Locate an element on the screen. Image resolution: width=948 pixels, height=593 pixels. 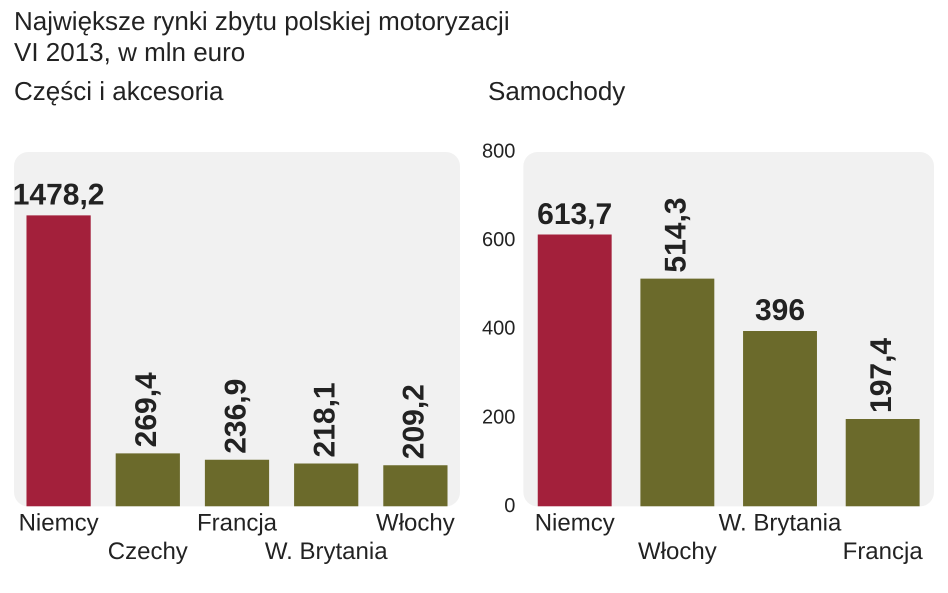
x-axis-title: Części i akcesoria is located at coordinates (119, 91).